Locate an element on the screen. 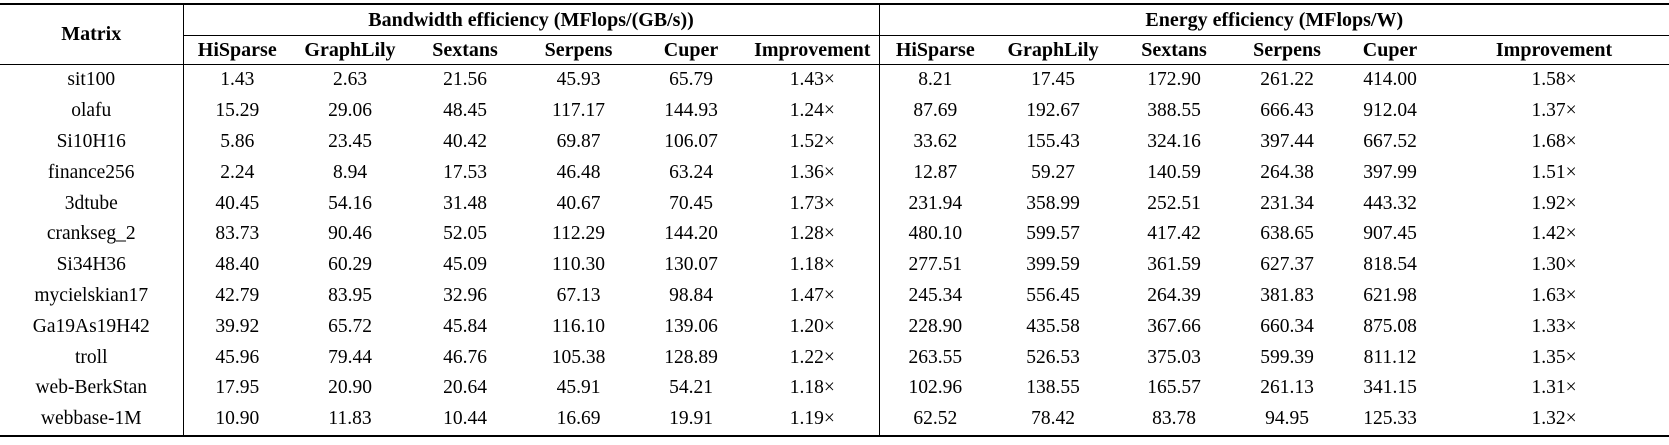 The width and height of the screenshot is (1669, 445). value-cell: 875.08 is located at coordinates (1390, 326).